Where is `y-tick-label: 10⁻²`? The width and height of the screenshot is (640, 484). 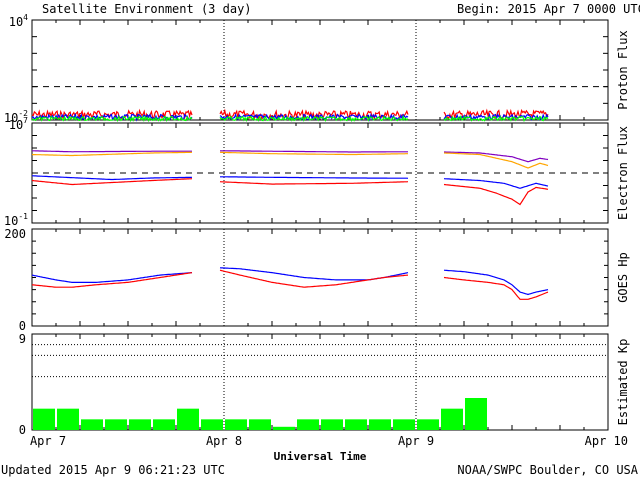
y-tick-label: 10⁻² is located at coordinates (16, 117).